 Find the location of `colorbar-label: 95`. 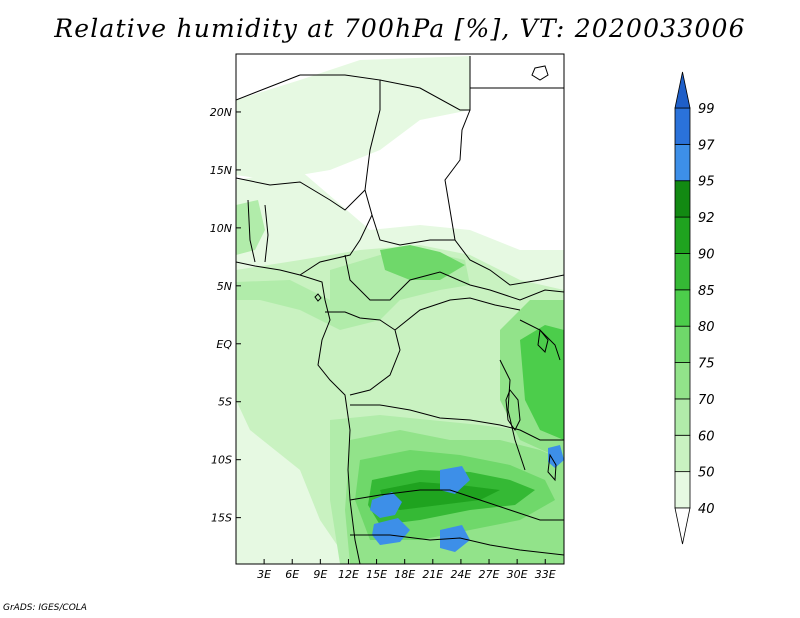

colorbar-label: 95 is located at coordinates (706, 182).